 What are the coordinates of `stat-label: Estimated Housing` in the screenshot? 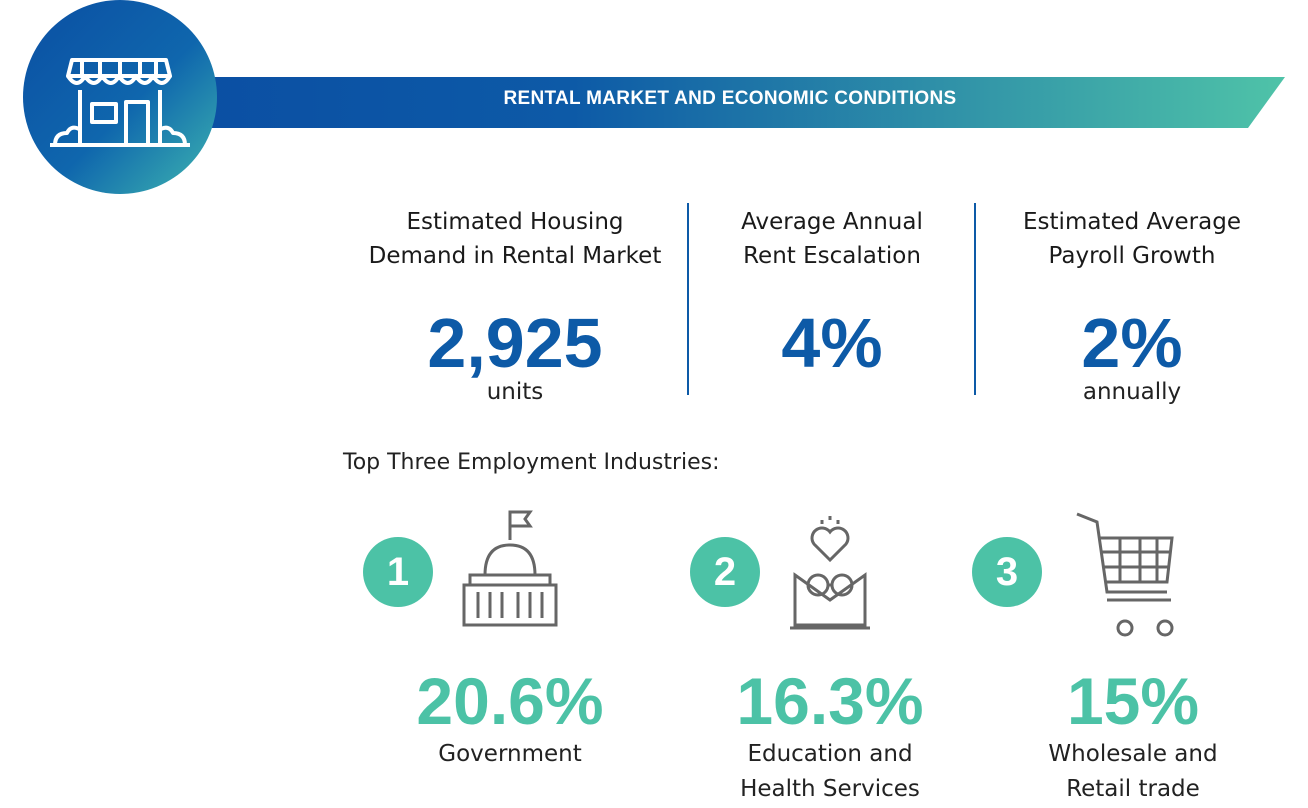 It's located at (515, 222).